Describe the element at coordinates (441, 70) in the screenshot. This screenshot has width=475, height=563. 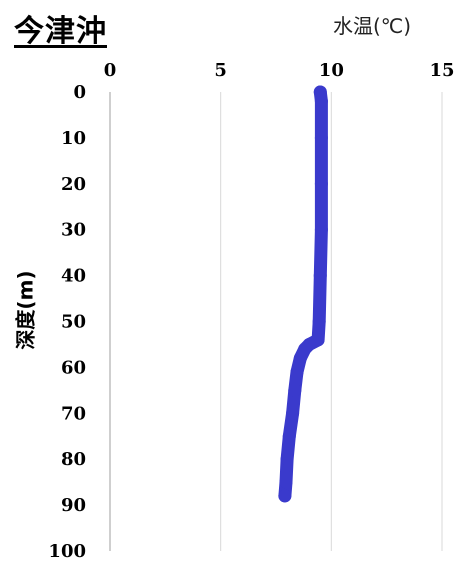
I see `x-tick-label: 15` at that location.